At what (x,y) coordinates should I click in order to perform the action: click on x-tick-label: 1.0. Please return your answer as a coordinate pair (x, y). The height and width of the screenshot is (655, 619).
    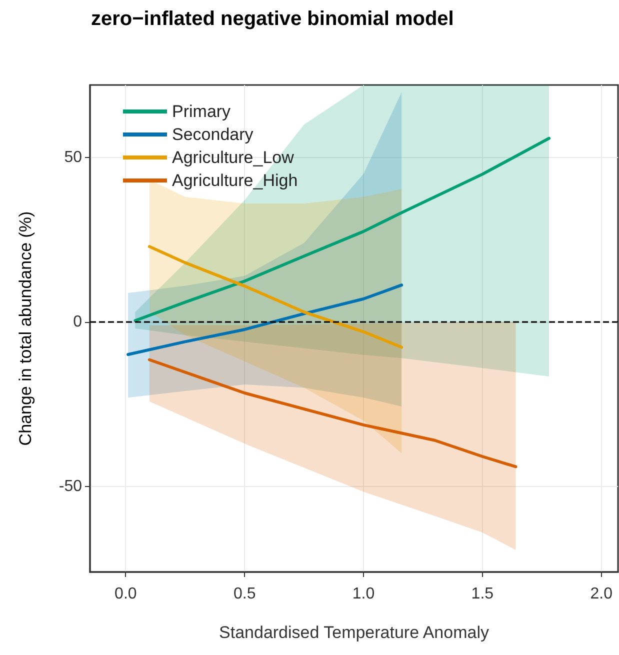
    Looking at the image, I should click on (363, 594).